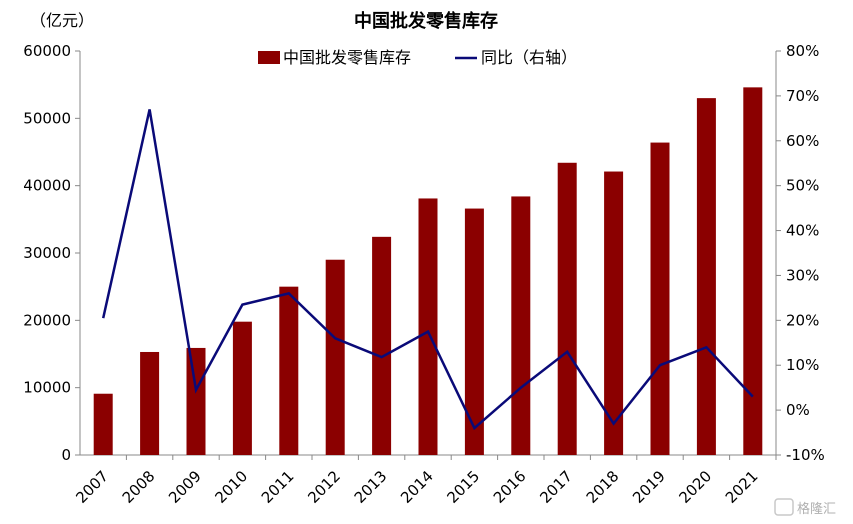 This screenshot has height=524, width=853. Describe the element at coordinates (196, 401) in the screenshot. I see `bar-2009` at that location.